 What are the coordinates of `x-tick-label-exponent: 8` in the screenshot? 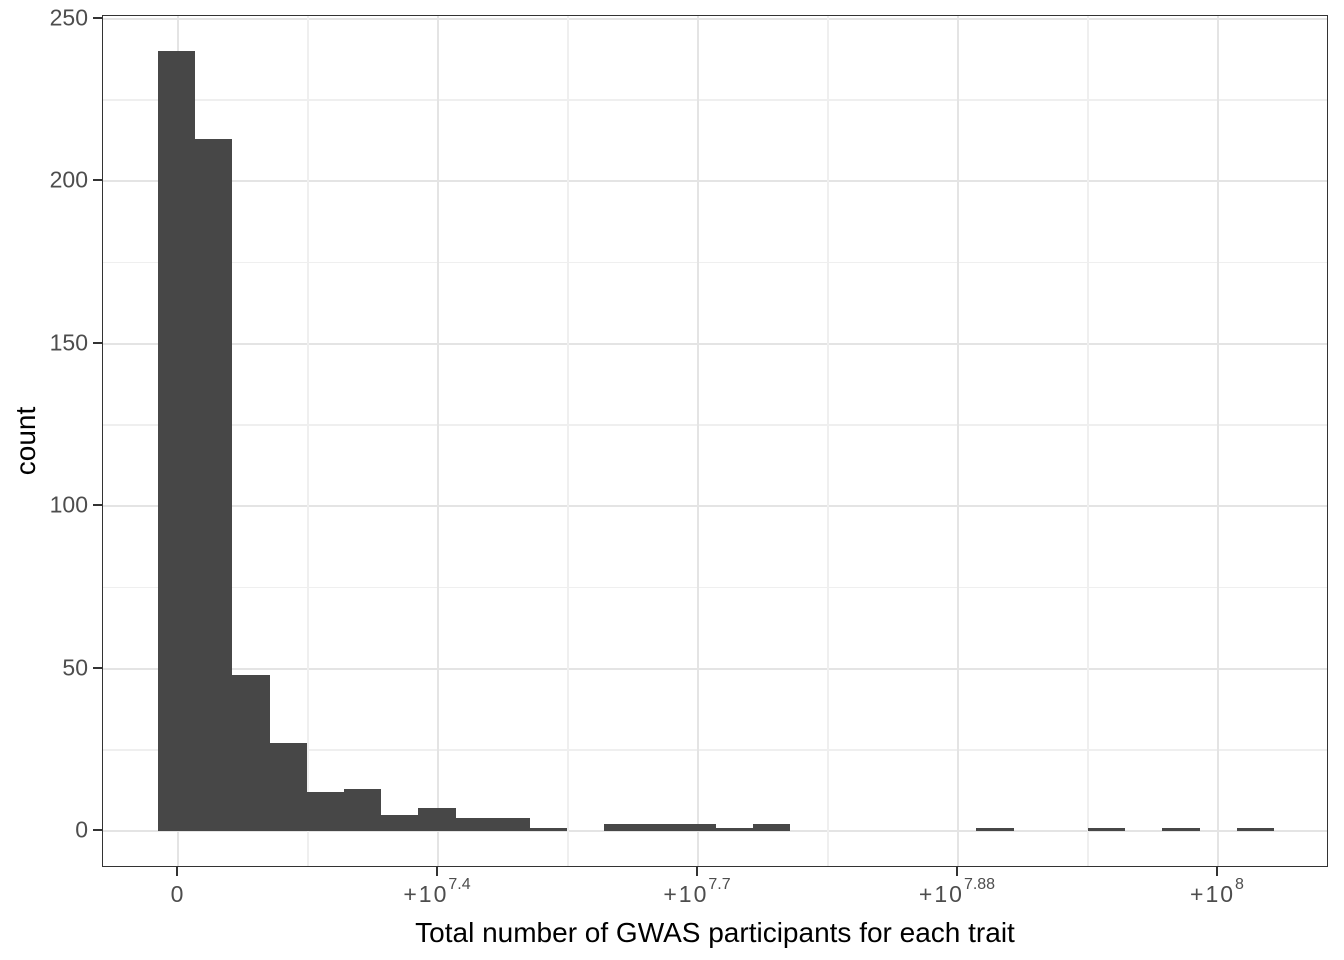 It's located at (1239, 885).